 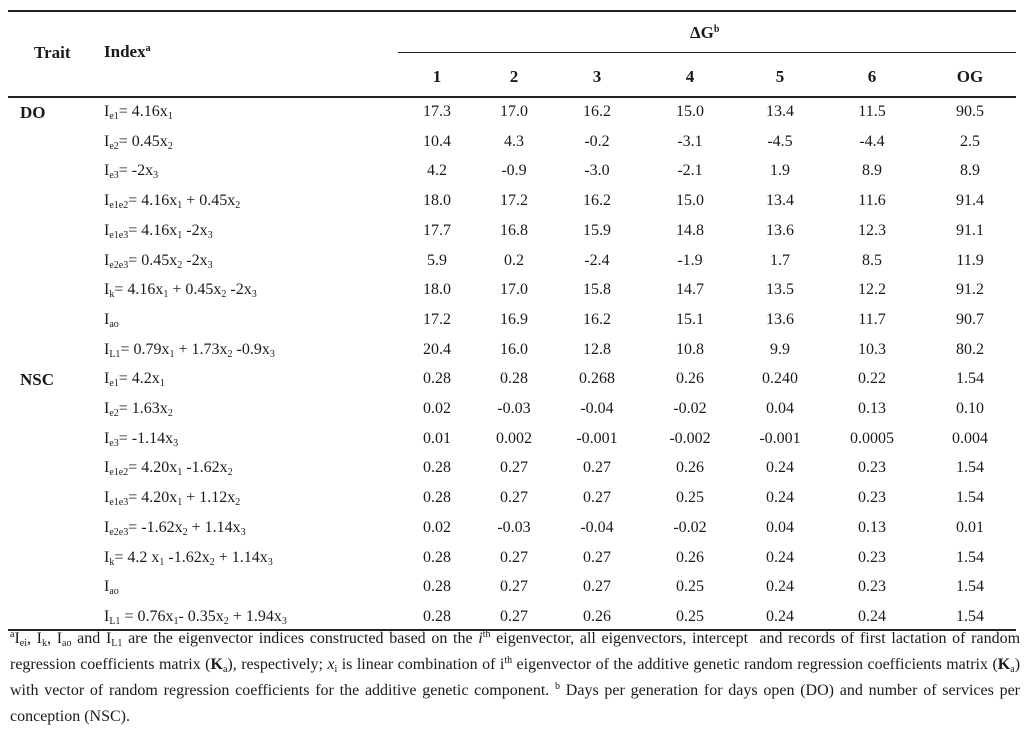 I want to click on index-formula: Ie2= 1.63x2, so click(x=138, y=409).